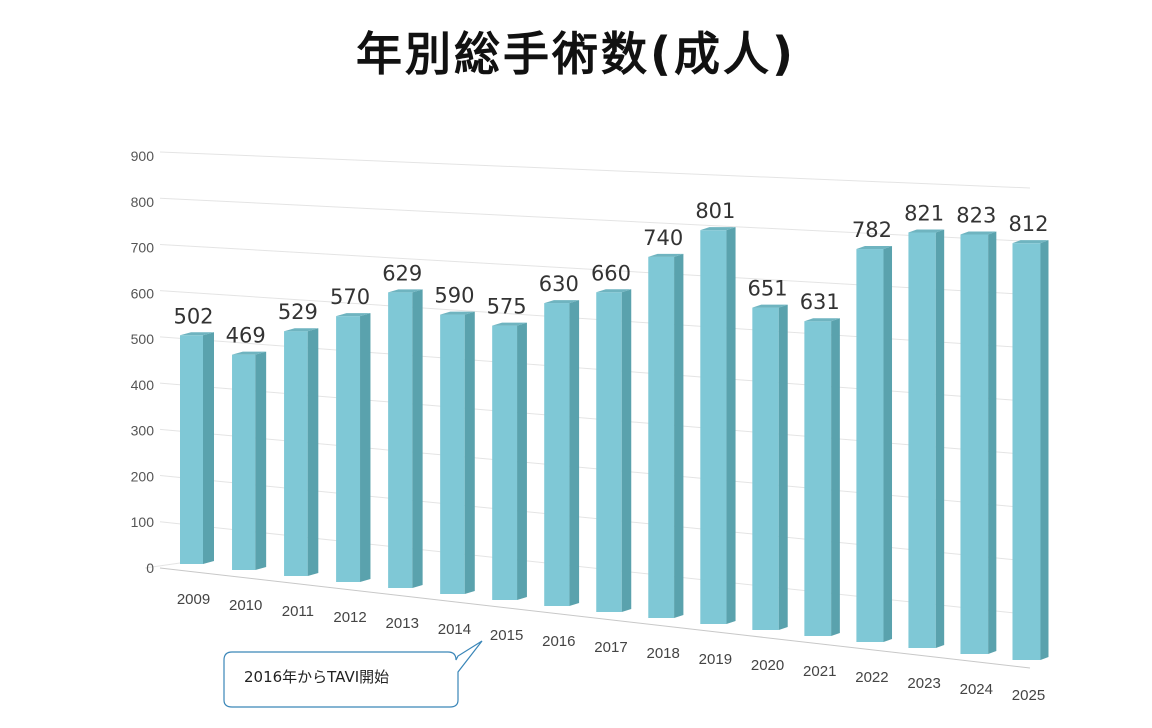 This screenshot has width=1152, height=728. Describe the element at coordinates (662, 653) in the screenshot. I see `x-tick-label: 2018` at that location.